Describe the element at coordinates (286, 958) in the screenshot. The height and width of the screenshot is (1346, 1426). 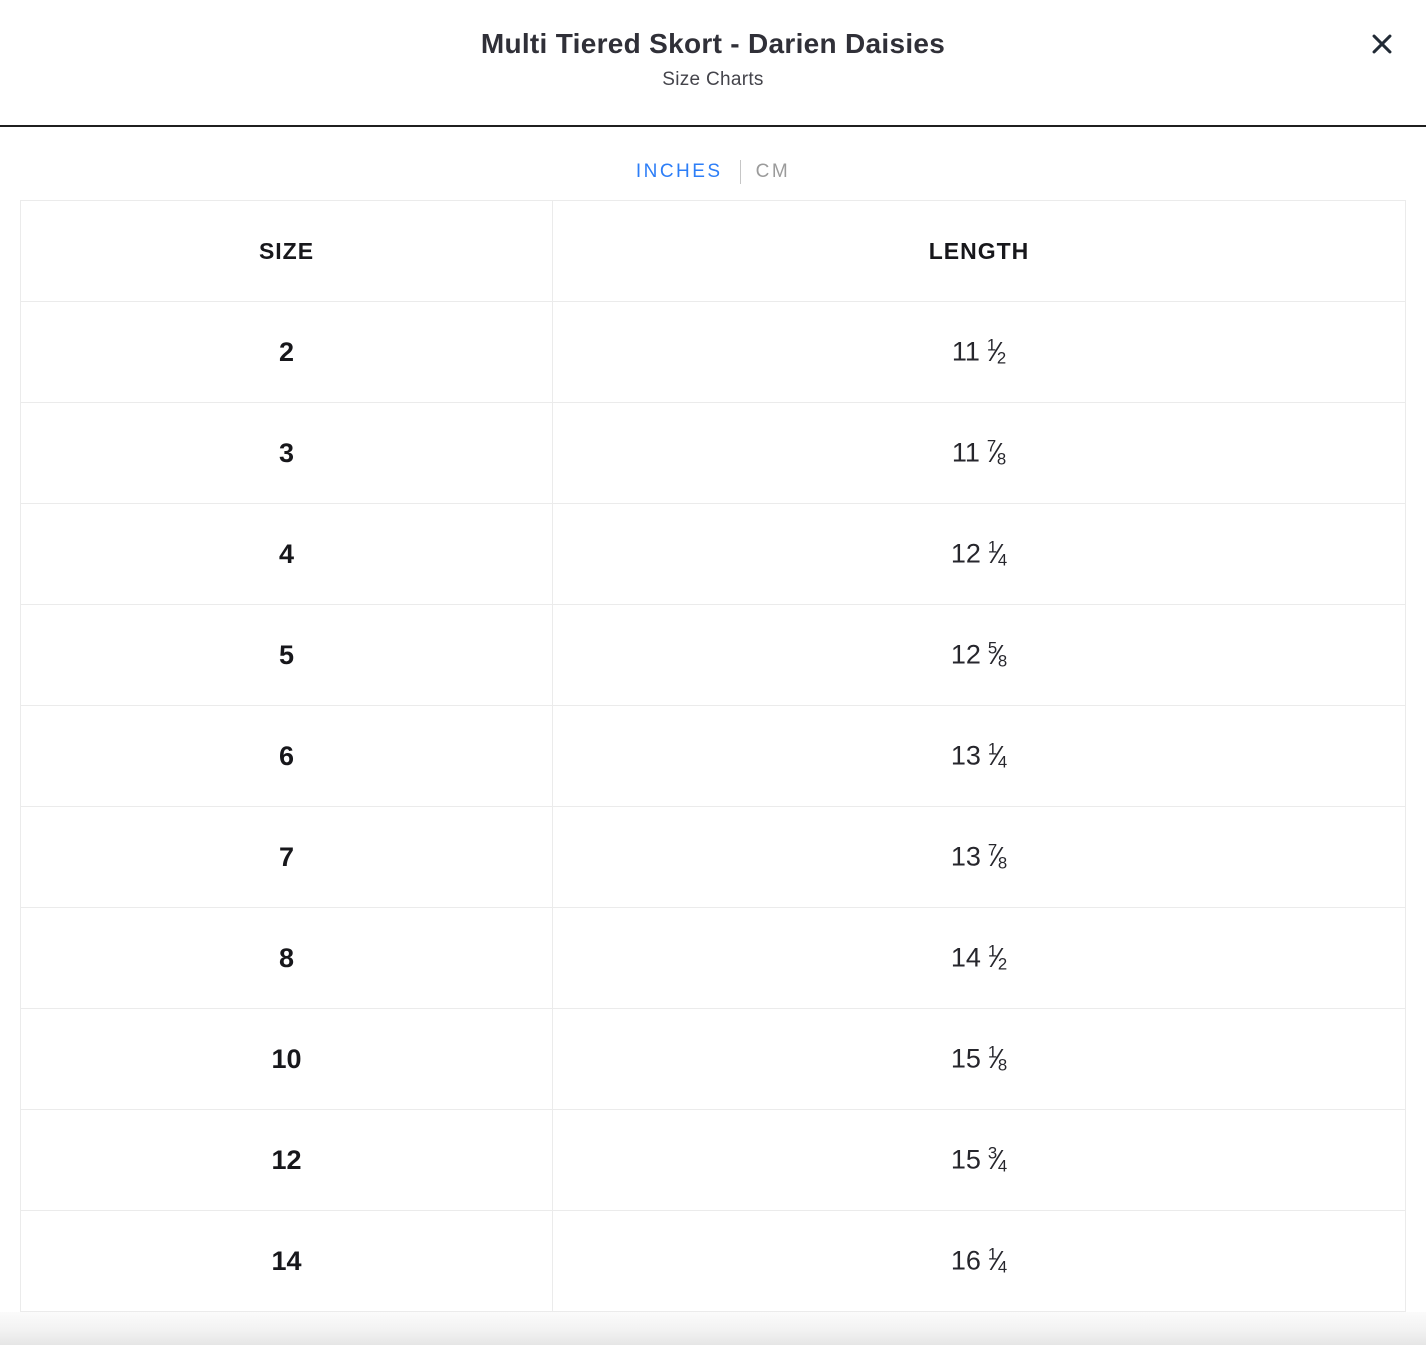
I see `size-cell: 8` at that location.